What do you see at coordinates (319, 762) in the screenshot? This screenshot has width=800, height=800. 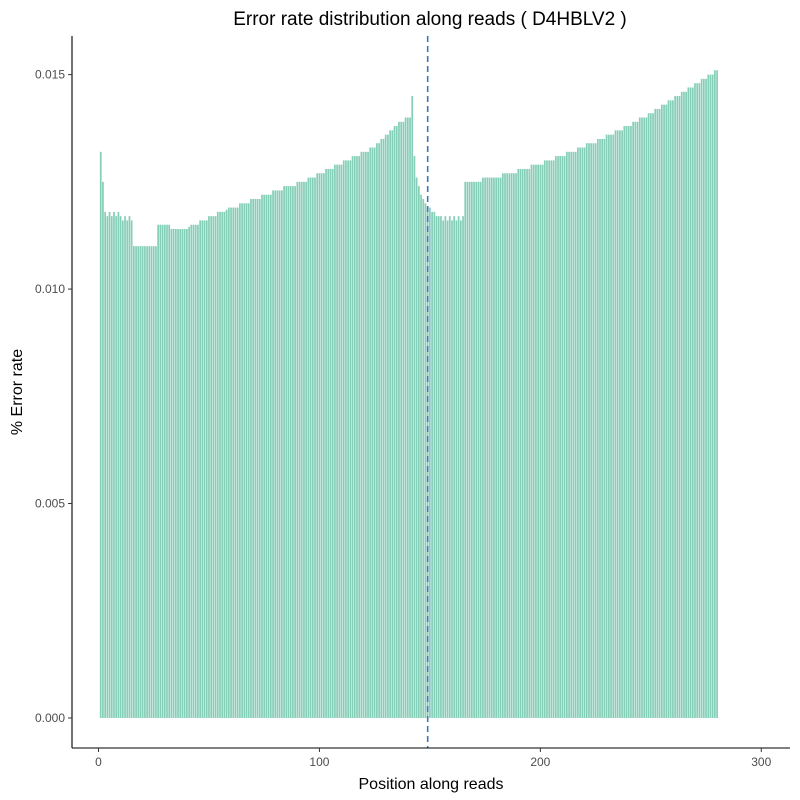 I see `x-tick-label: 100` at bounding box center [319, 762].